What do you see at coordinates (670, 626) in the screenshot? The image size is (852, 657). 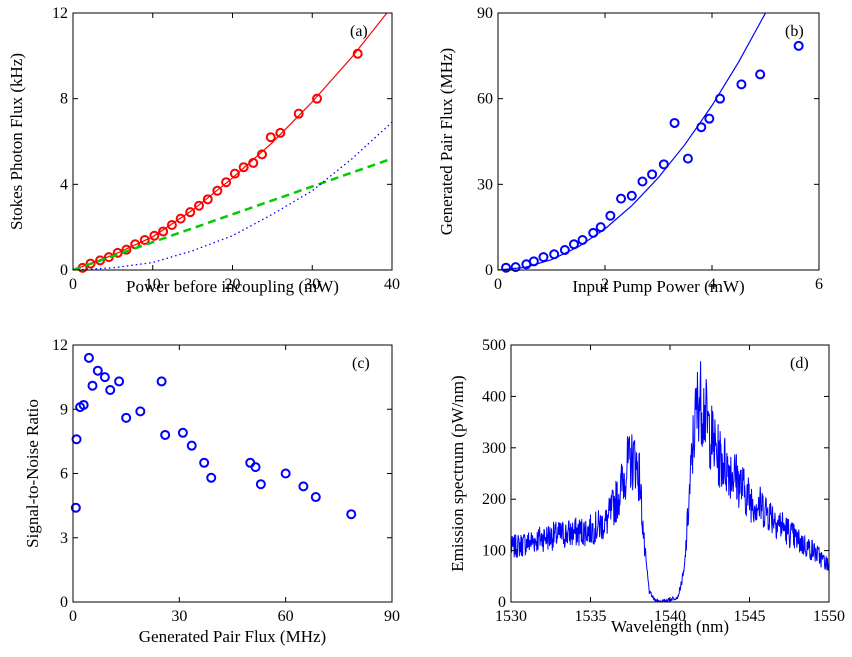 I see `chart-d-xlabel: Wavelength (nm)` at bounding box center [670, 626].